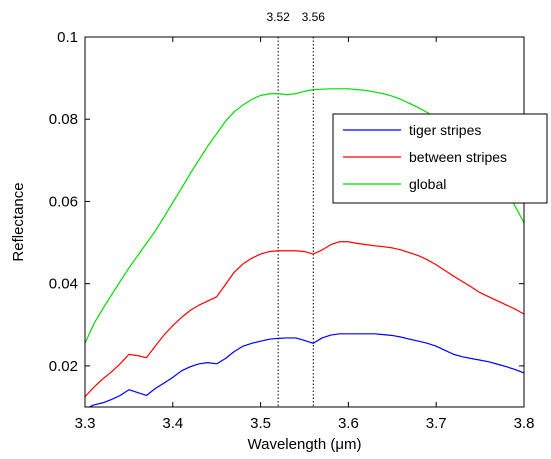  Describe the element at coordinates (278, 17) in the screenshot. I see `marker-label-3.52: 3.52` at that location.